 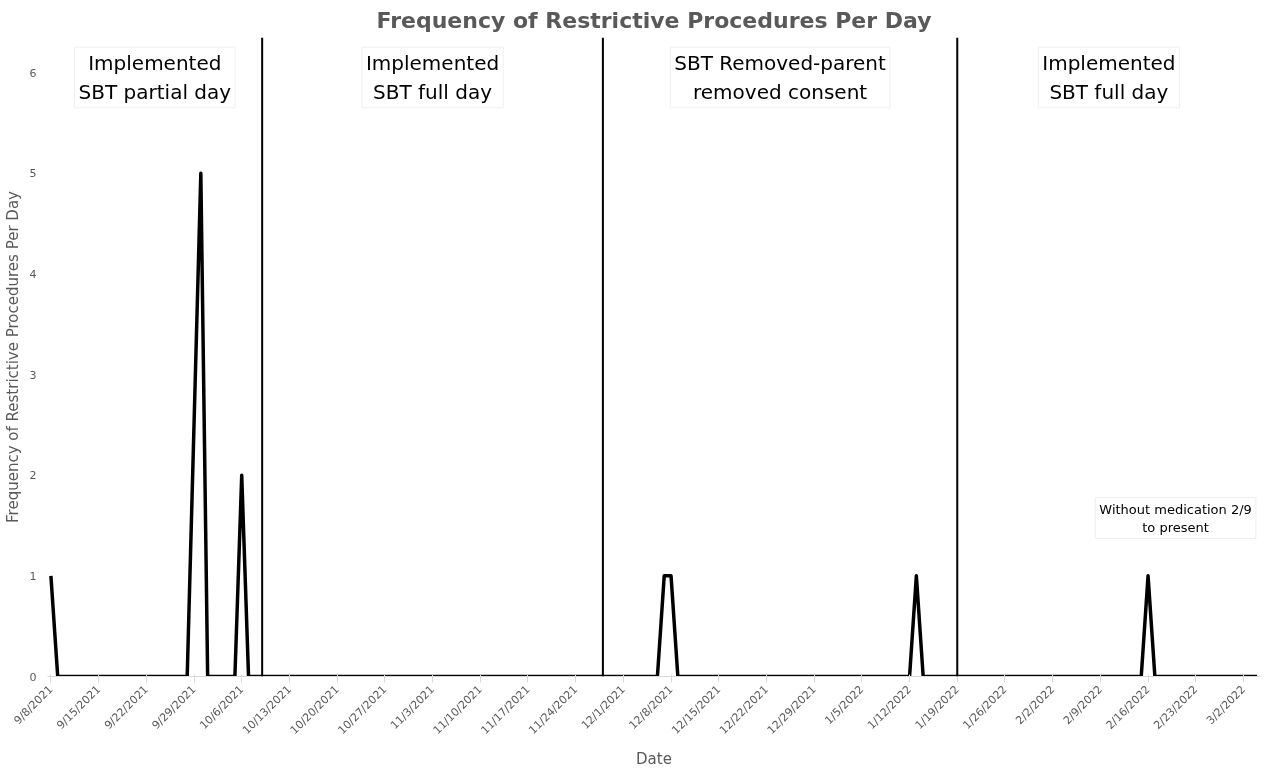 What do you see at coordinates (654, 20) in the screenshot?
I see `chart-title: Frequency of Restrictive Procedures Per Day` at bounding box center [654, 20].